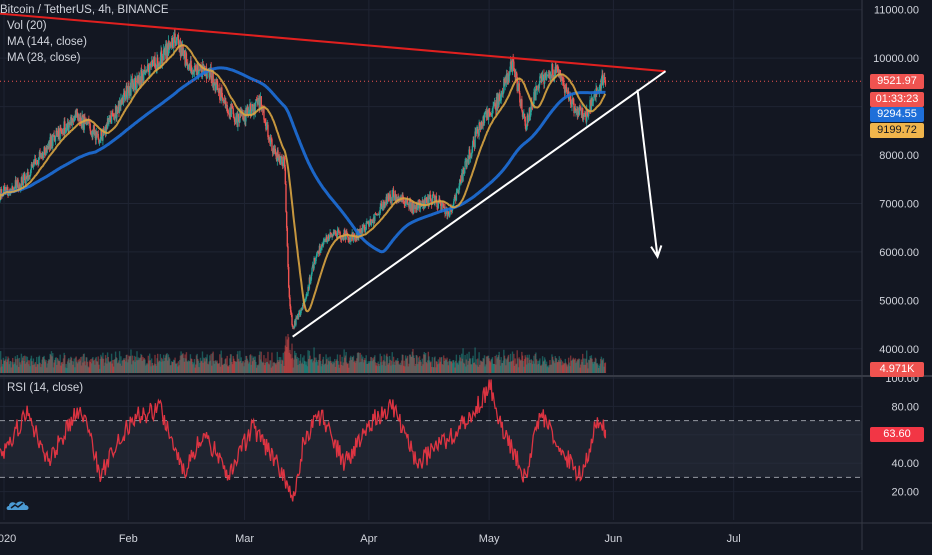 Image resolution: width=932 pixels, height=555 pixels. Describe the element at coordinates (614, 539) in the screenshot. I see `time-tick-label: Jun` at that location.